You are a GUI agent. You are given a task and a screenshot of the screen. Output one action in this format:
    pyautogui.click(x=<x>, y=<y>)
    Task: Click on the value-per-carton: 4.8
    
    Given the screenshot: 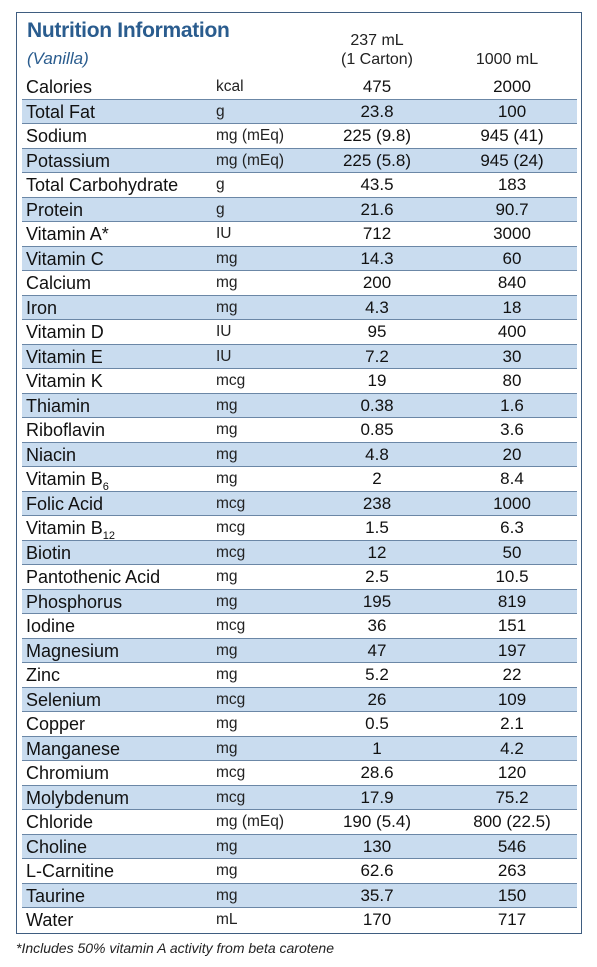 What is the action you would take?
    pyautogui.click(x=377, y=454)
    